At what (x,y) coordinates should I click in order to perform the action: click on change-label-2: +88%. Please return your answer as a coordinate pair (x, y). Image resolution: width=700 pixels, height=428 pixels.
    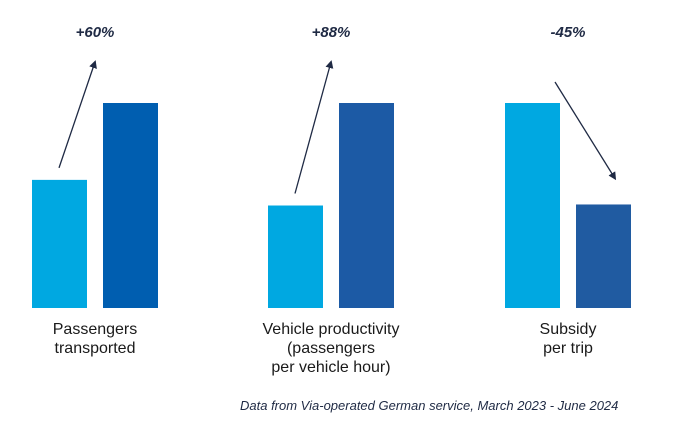
    Looking at the image, I should click on (331, 32).